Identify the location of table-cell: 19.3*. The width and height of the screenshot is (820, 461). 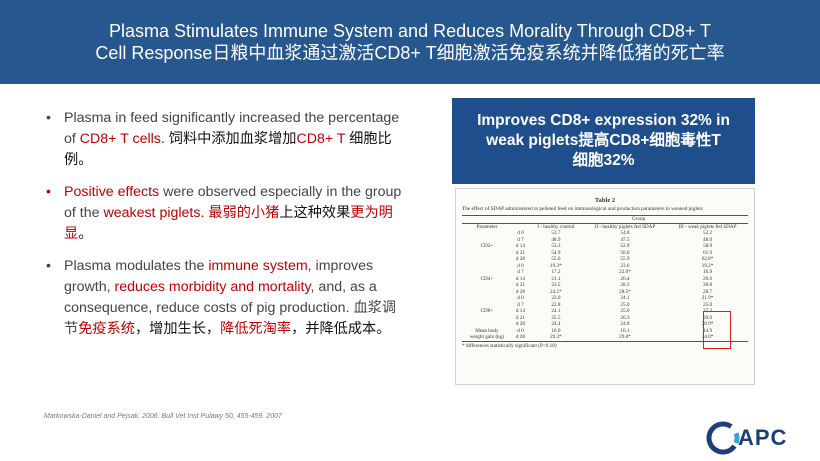
(556, 265).